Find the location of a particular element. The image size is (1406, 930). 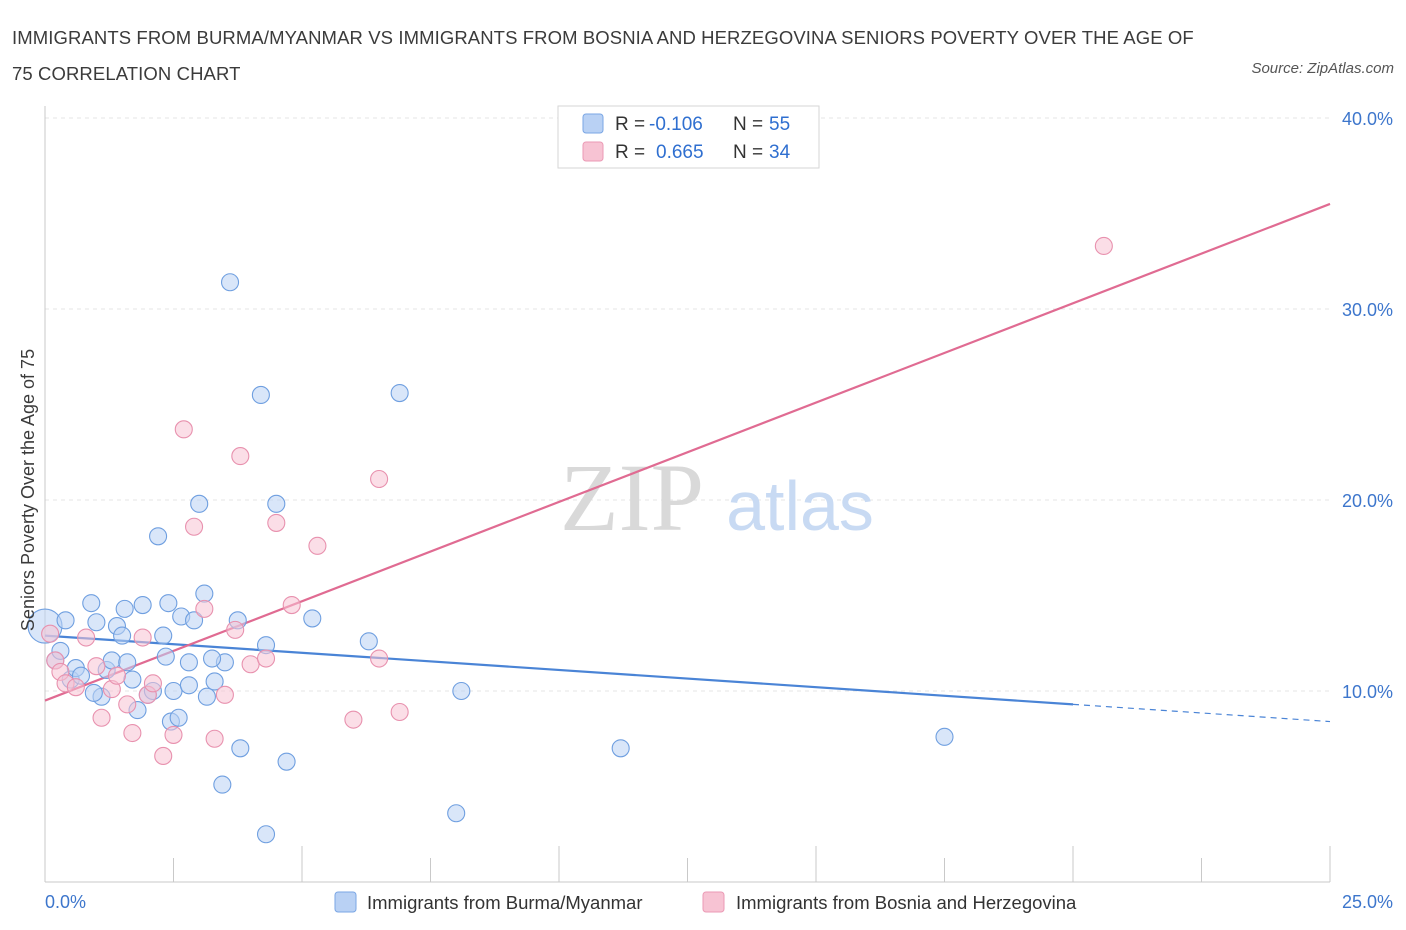

stats-r-label-pink: R = is located at coordinates (630, 152).